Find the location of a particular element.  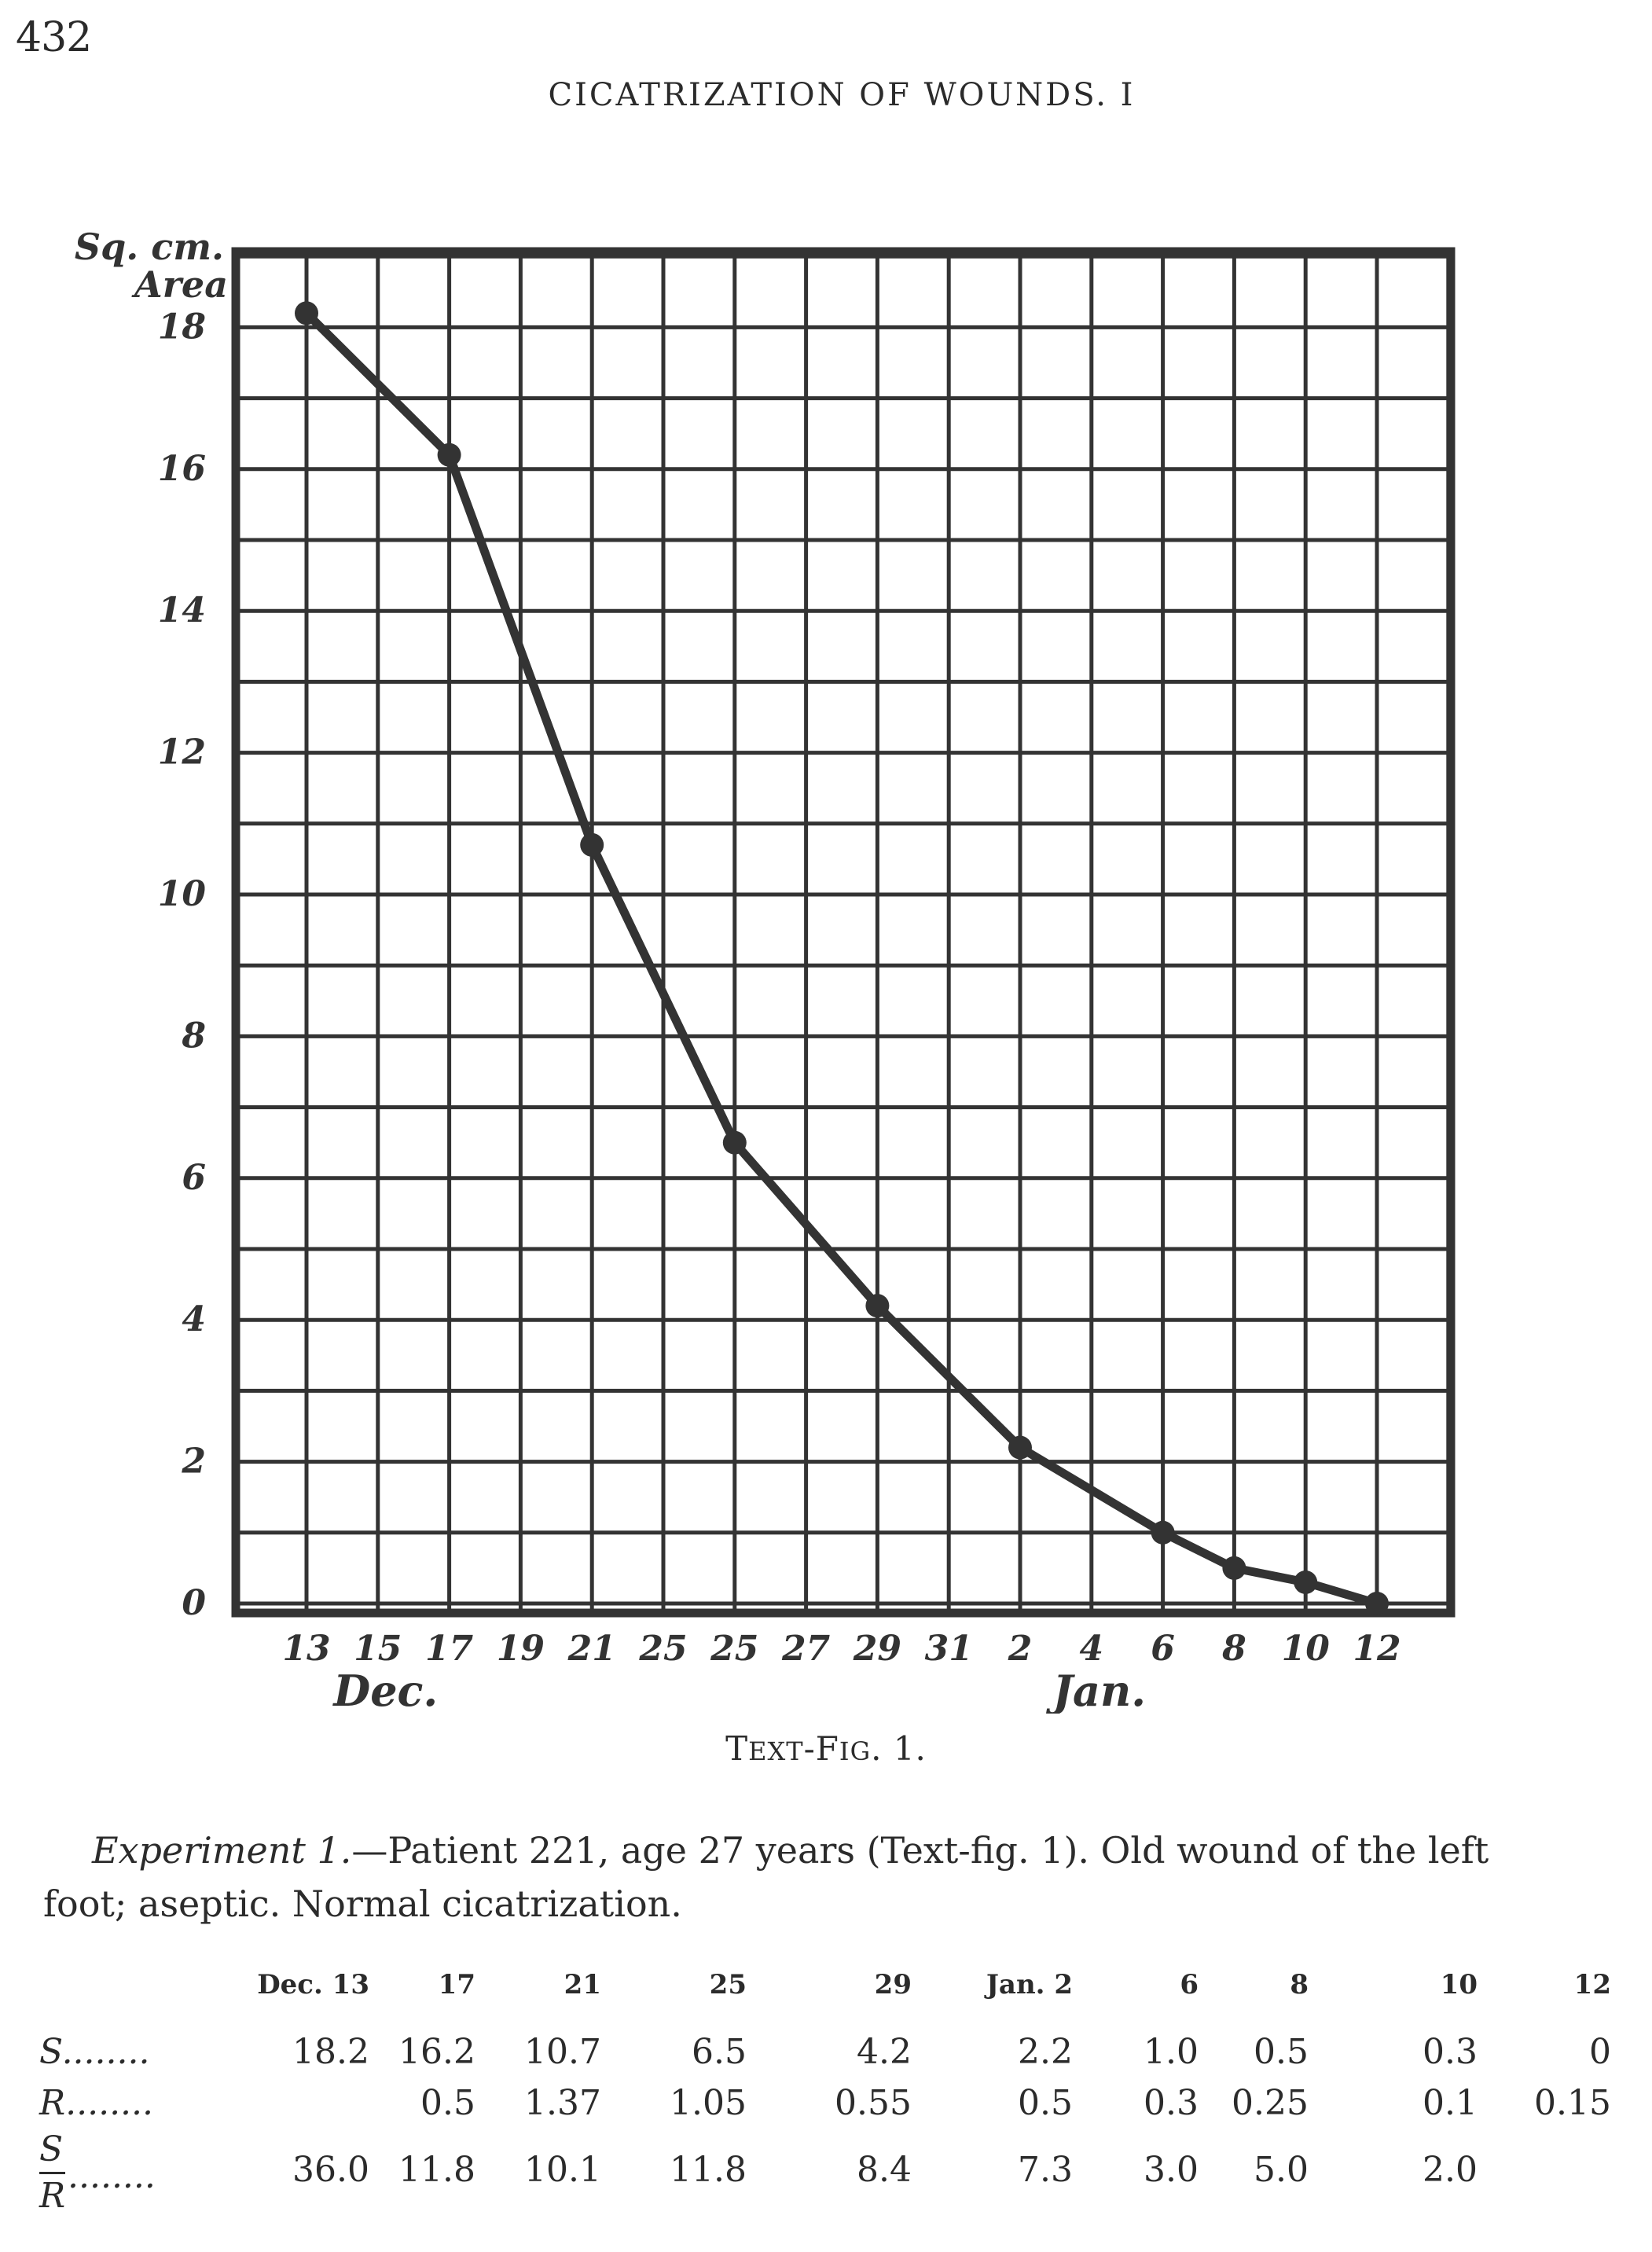

x-tick-label: 17 is located at coordinates (449, 1649).